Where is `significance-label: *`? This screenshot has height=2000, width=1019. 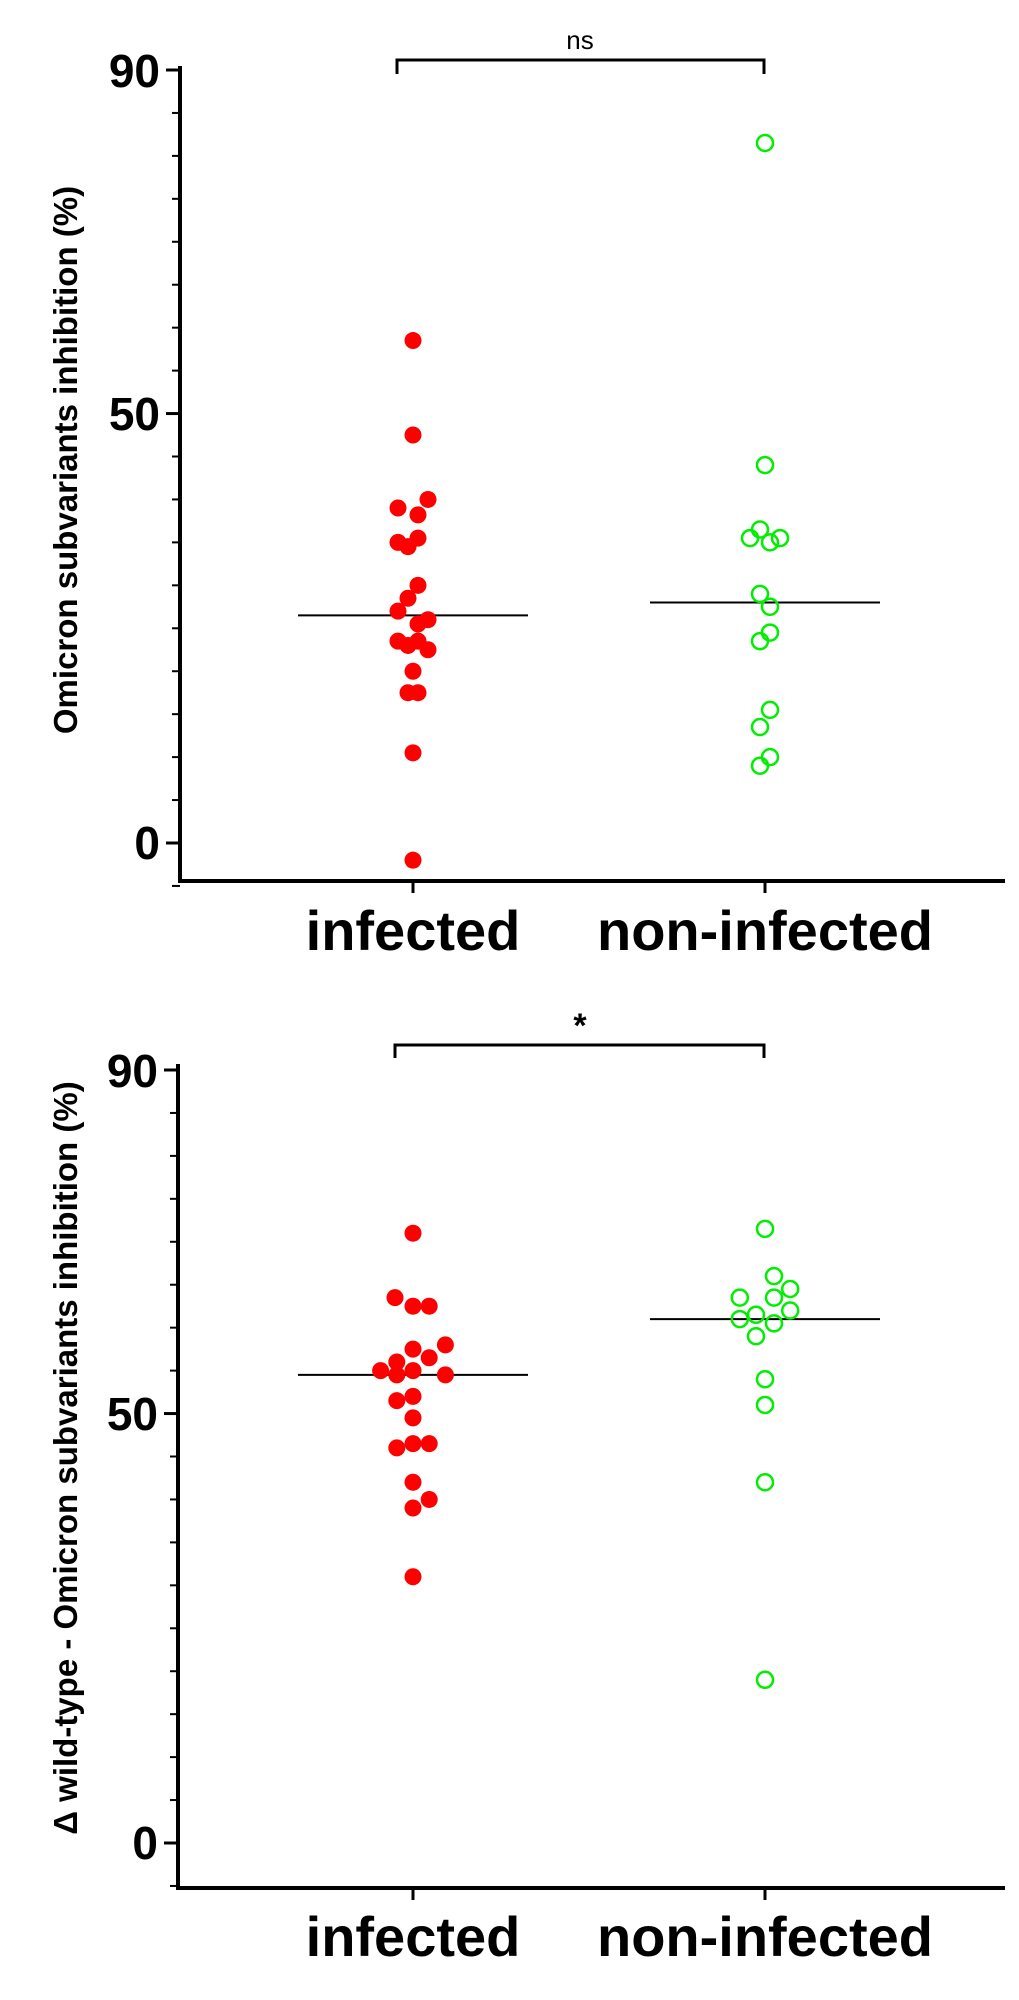 significance-label: * is located at coordinates (580, 1026).